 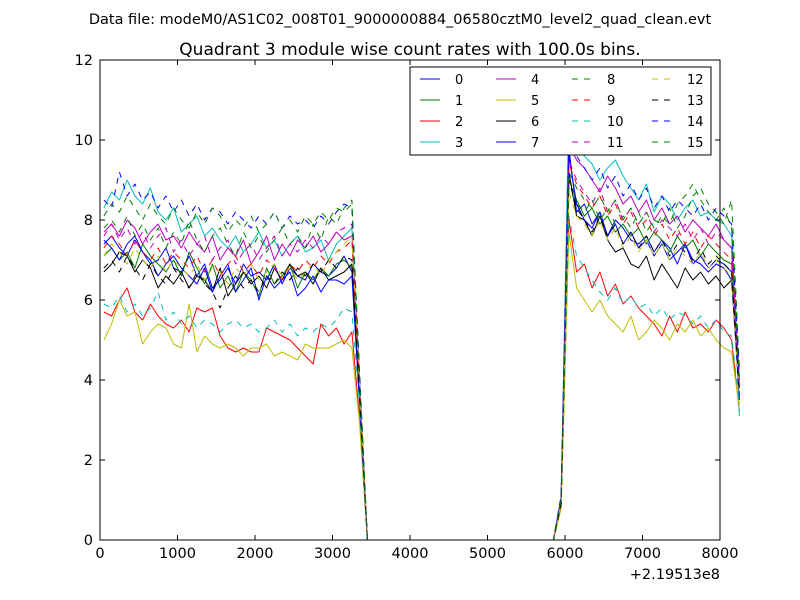 I want to click on x-tick-label-0: 0, so click(x=99, y=554).